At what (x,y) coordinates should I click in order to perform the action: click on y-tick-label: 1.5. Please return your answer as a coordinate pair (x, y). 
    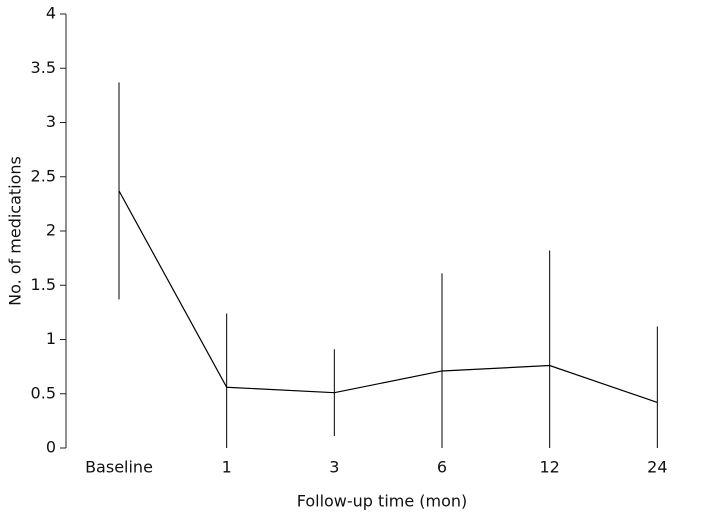
    Looking at the image, I should click on (43, 284).